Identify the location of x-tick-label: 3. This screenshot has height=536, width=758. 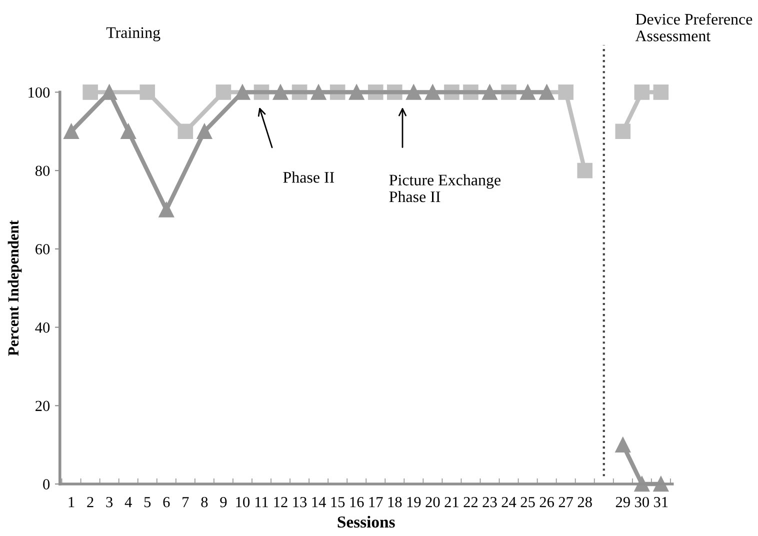
(109, 502).